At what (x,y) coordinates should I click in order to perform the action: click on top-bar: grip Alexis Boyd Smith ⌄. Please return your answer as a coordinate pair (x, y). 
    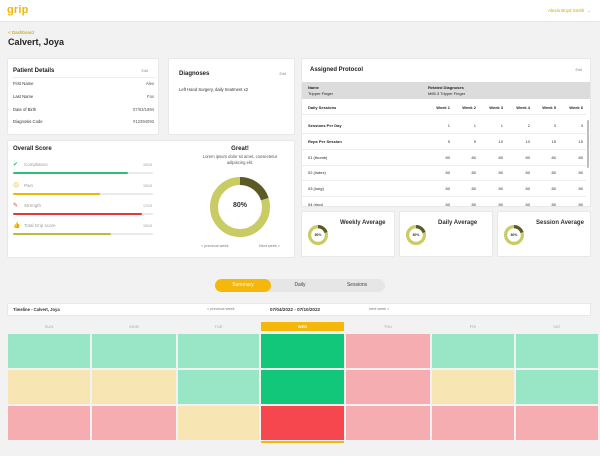
    Looking at the image, I should click on (300, 11).